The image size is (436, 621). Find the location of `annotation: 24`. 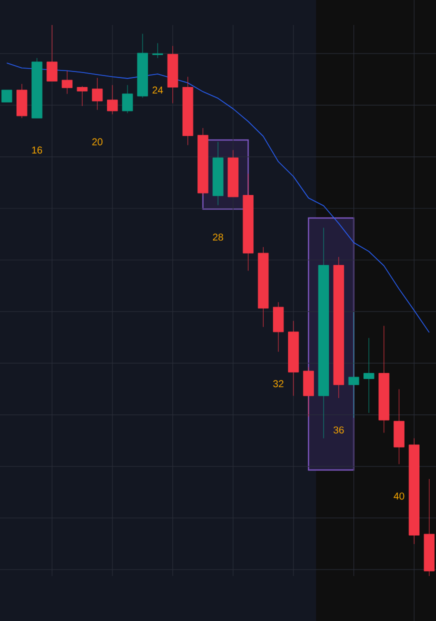

annotation: 24 is located at coordinates (157, 90).